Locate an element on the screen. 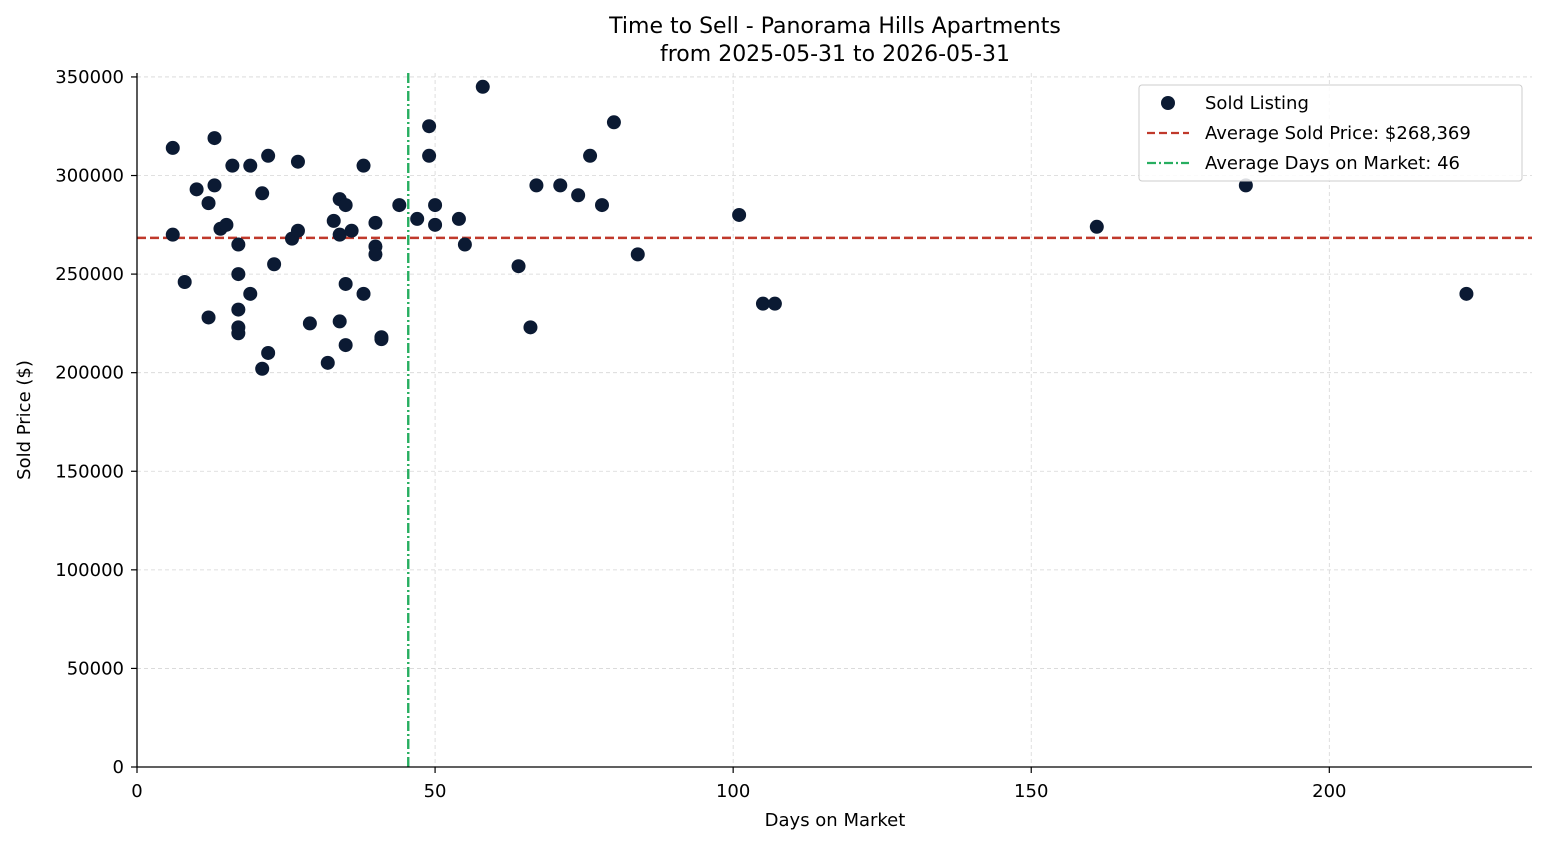  x-tick-label: 100 is located at coordinates (733, 791).